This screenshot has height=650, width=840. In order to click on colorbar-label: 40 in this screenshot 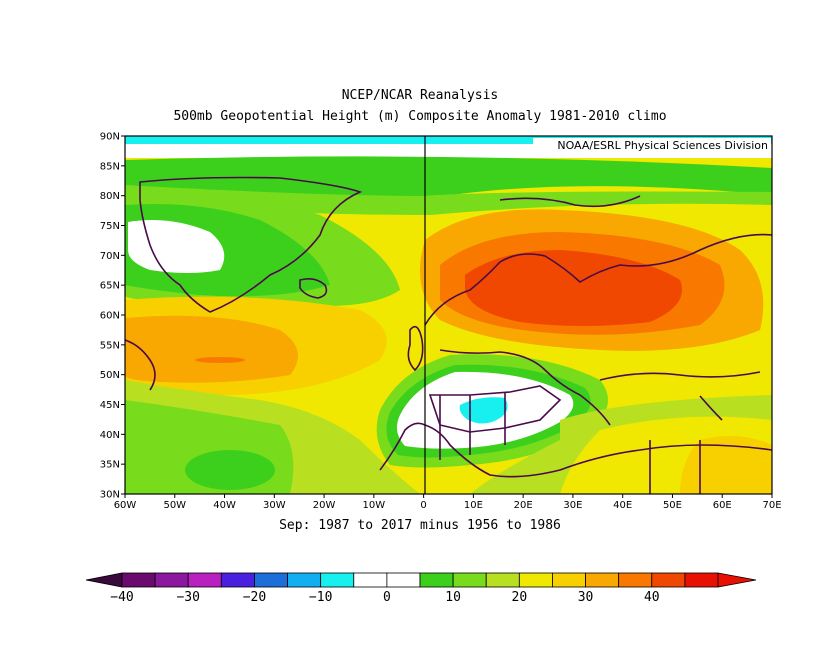, I will do `click(652, 597)`.